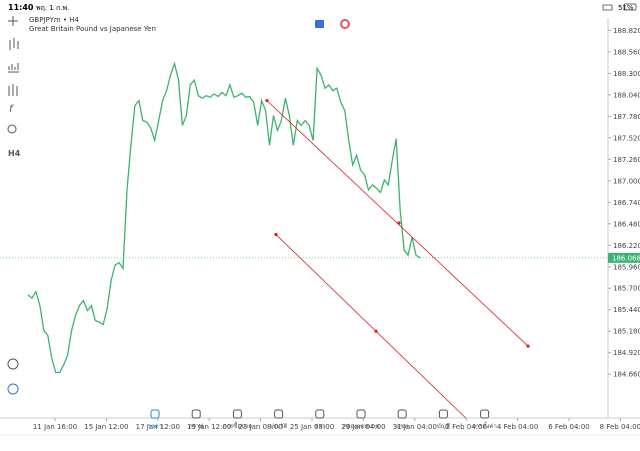  I want to click on wifi-icon, so click(607, 7).